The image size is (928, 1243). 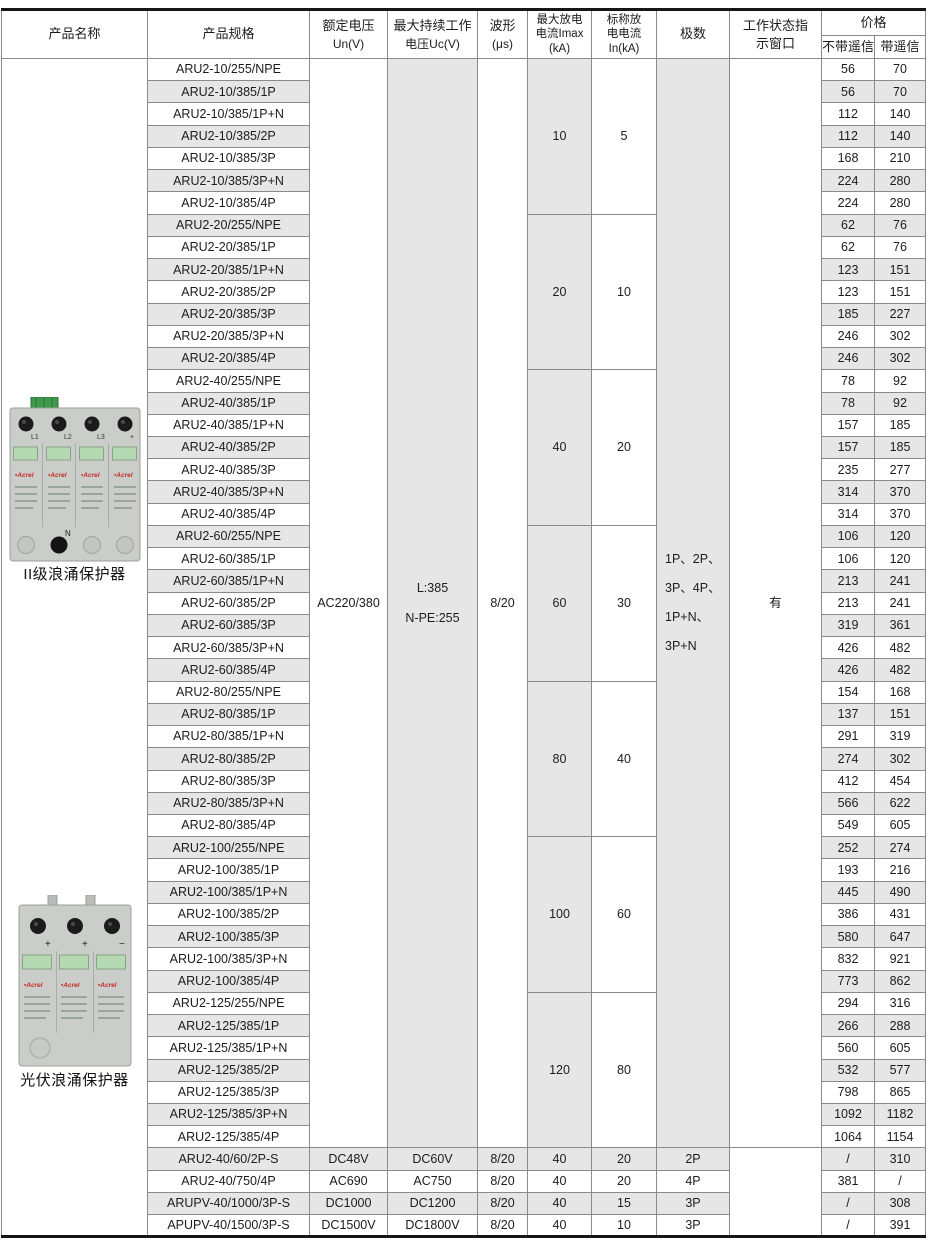 What do you see at coordinates (228, 1048) in the screenshot?
I see `spec-cell: ARU2-125/385/1P+N` at bounding box center [228, 1048].